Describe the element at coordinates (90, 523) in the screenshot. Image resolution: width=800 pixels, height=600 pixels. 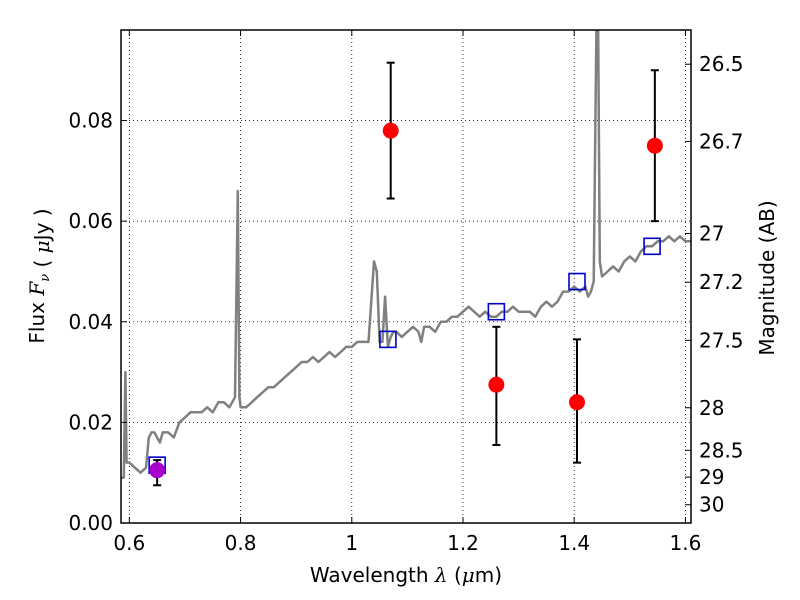
I see `y-tick-label: 0.00` at that location.